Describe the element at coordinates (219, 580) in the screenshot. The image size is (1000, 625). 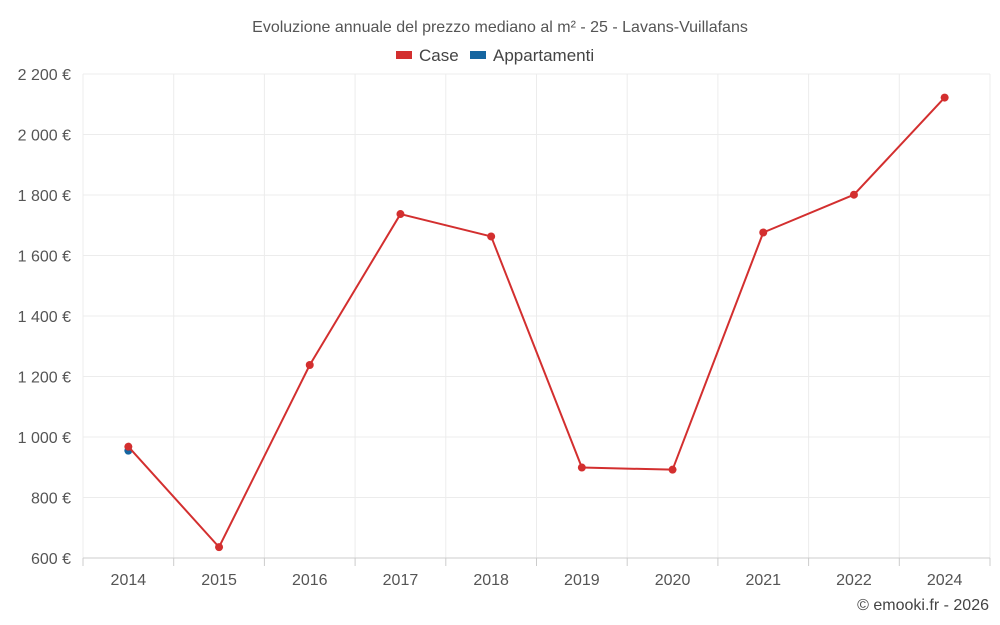
I see `x-tick-label: 2015` at that location.